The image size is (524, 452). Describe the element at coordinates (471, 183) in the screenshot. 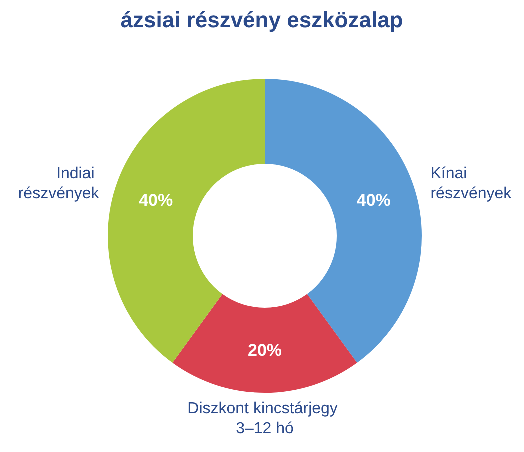

I see `slice-label: Kínai részvények` at that location.